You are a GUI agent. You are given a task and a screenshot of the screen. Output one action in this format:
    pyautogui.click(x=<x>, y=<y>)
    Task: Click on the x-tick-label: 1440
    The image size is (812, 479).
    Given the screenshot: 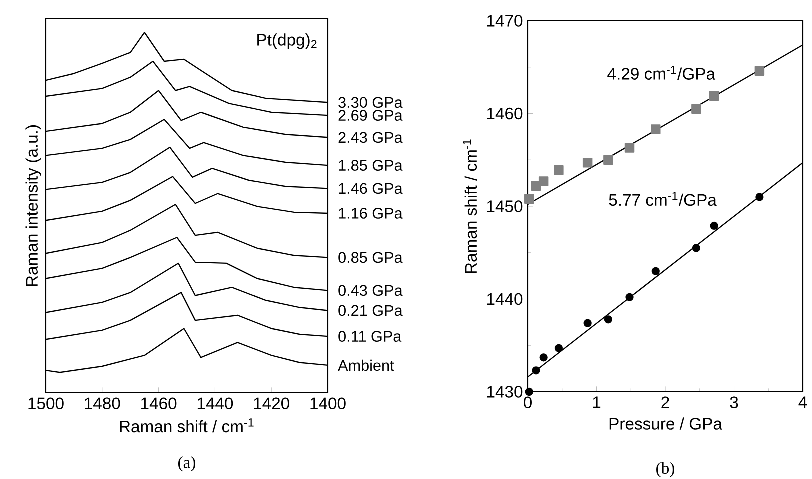 What is the action you would take?
    pyautogui.click(x=216, y=404)
    